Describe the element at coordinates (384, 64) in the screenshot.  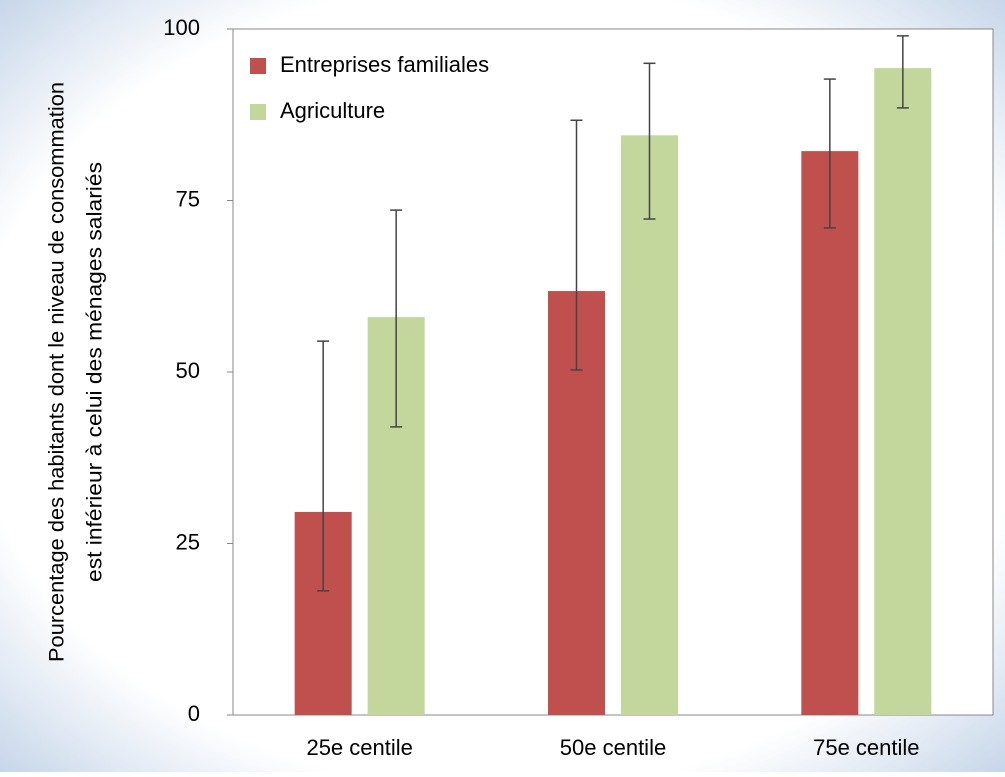
I see `legend-label: Entreprises familiales` at that location.